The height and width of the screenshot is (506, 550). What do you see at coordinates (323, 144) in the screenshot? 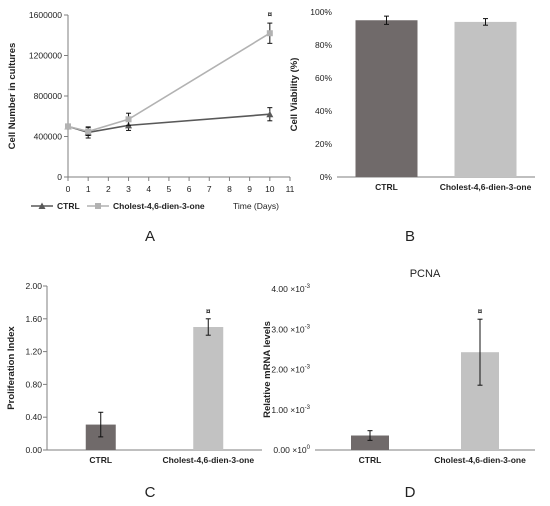
I see `y-tick-label: 20%` at bounding box center [323, 144].